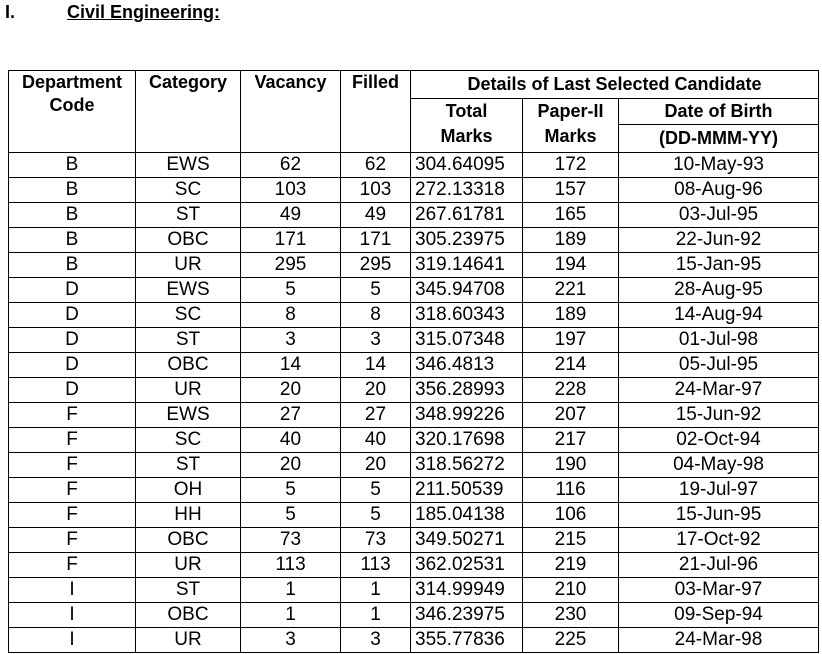 The height and width of the screenshot is (654, 822). Describe the element at coordinates (718, 165) in the screenshot. I see `cell-dob: 10-May-93` at that location.